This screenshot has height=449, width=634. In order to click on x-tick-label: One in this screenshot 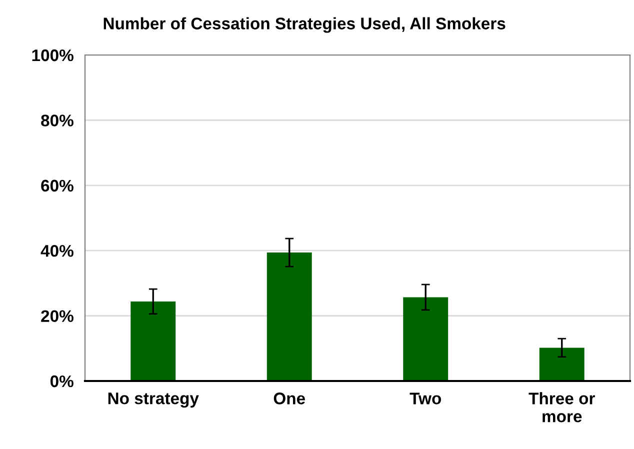, I will do `click(290, 398)`.